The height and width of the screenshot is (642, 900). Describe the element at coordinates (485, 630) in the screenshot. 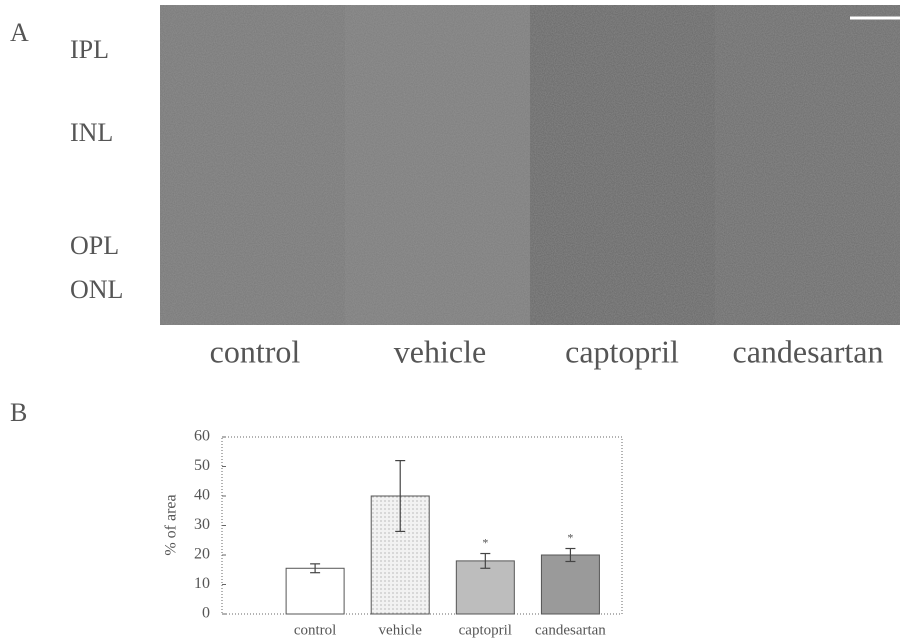

I see `x-tick-label: captopril` at that location.